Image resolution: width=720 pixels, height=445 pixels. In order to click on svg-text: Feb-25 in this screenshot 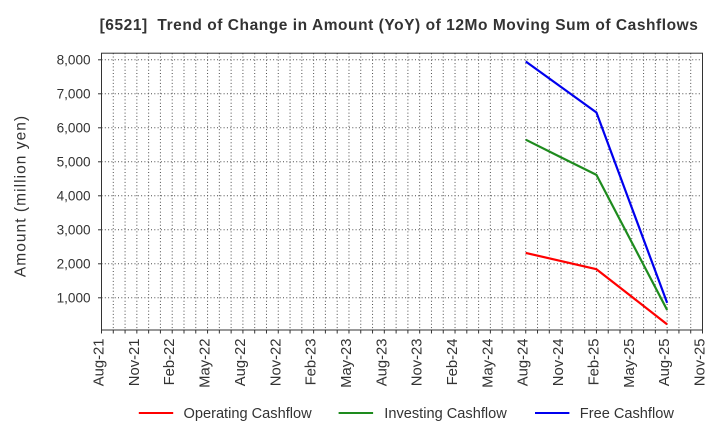, I will do `click(594, 362)`.